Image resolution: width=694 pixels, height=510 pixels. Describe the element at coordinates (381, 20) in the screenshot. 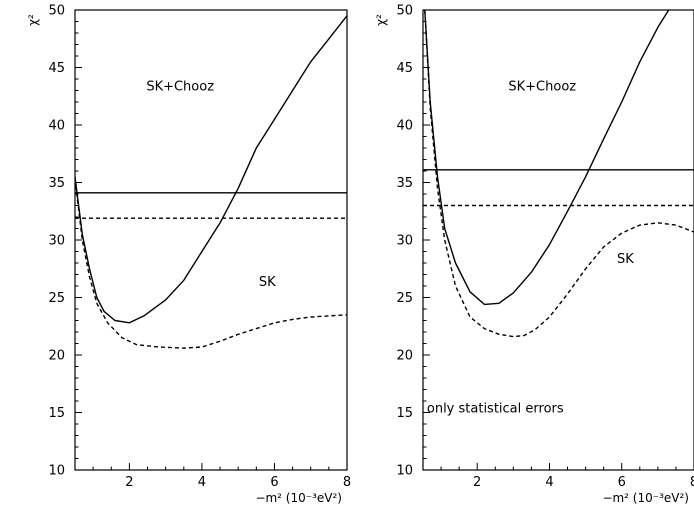

I see `right-y-axis-title: χ²` at that location.